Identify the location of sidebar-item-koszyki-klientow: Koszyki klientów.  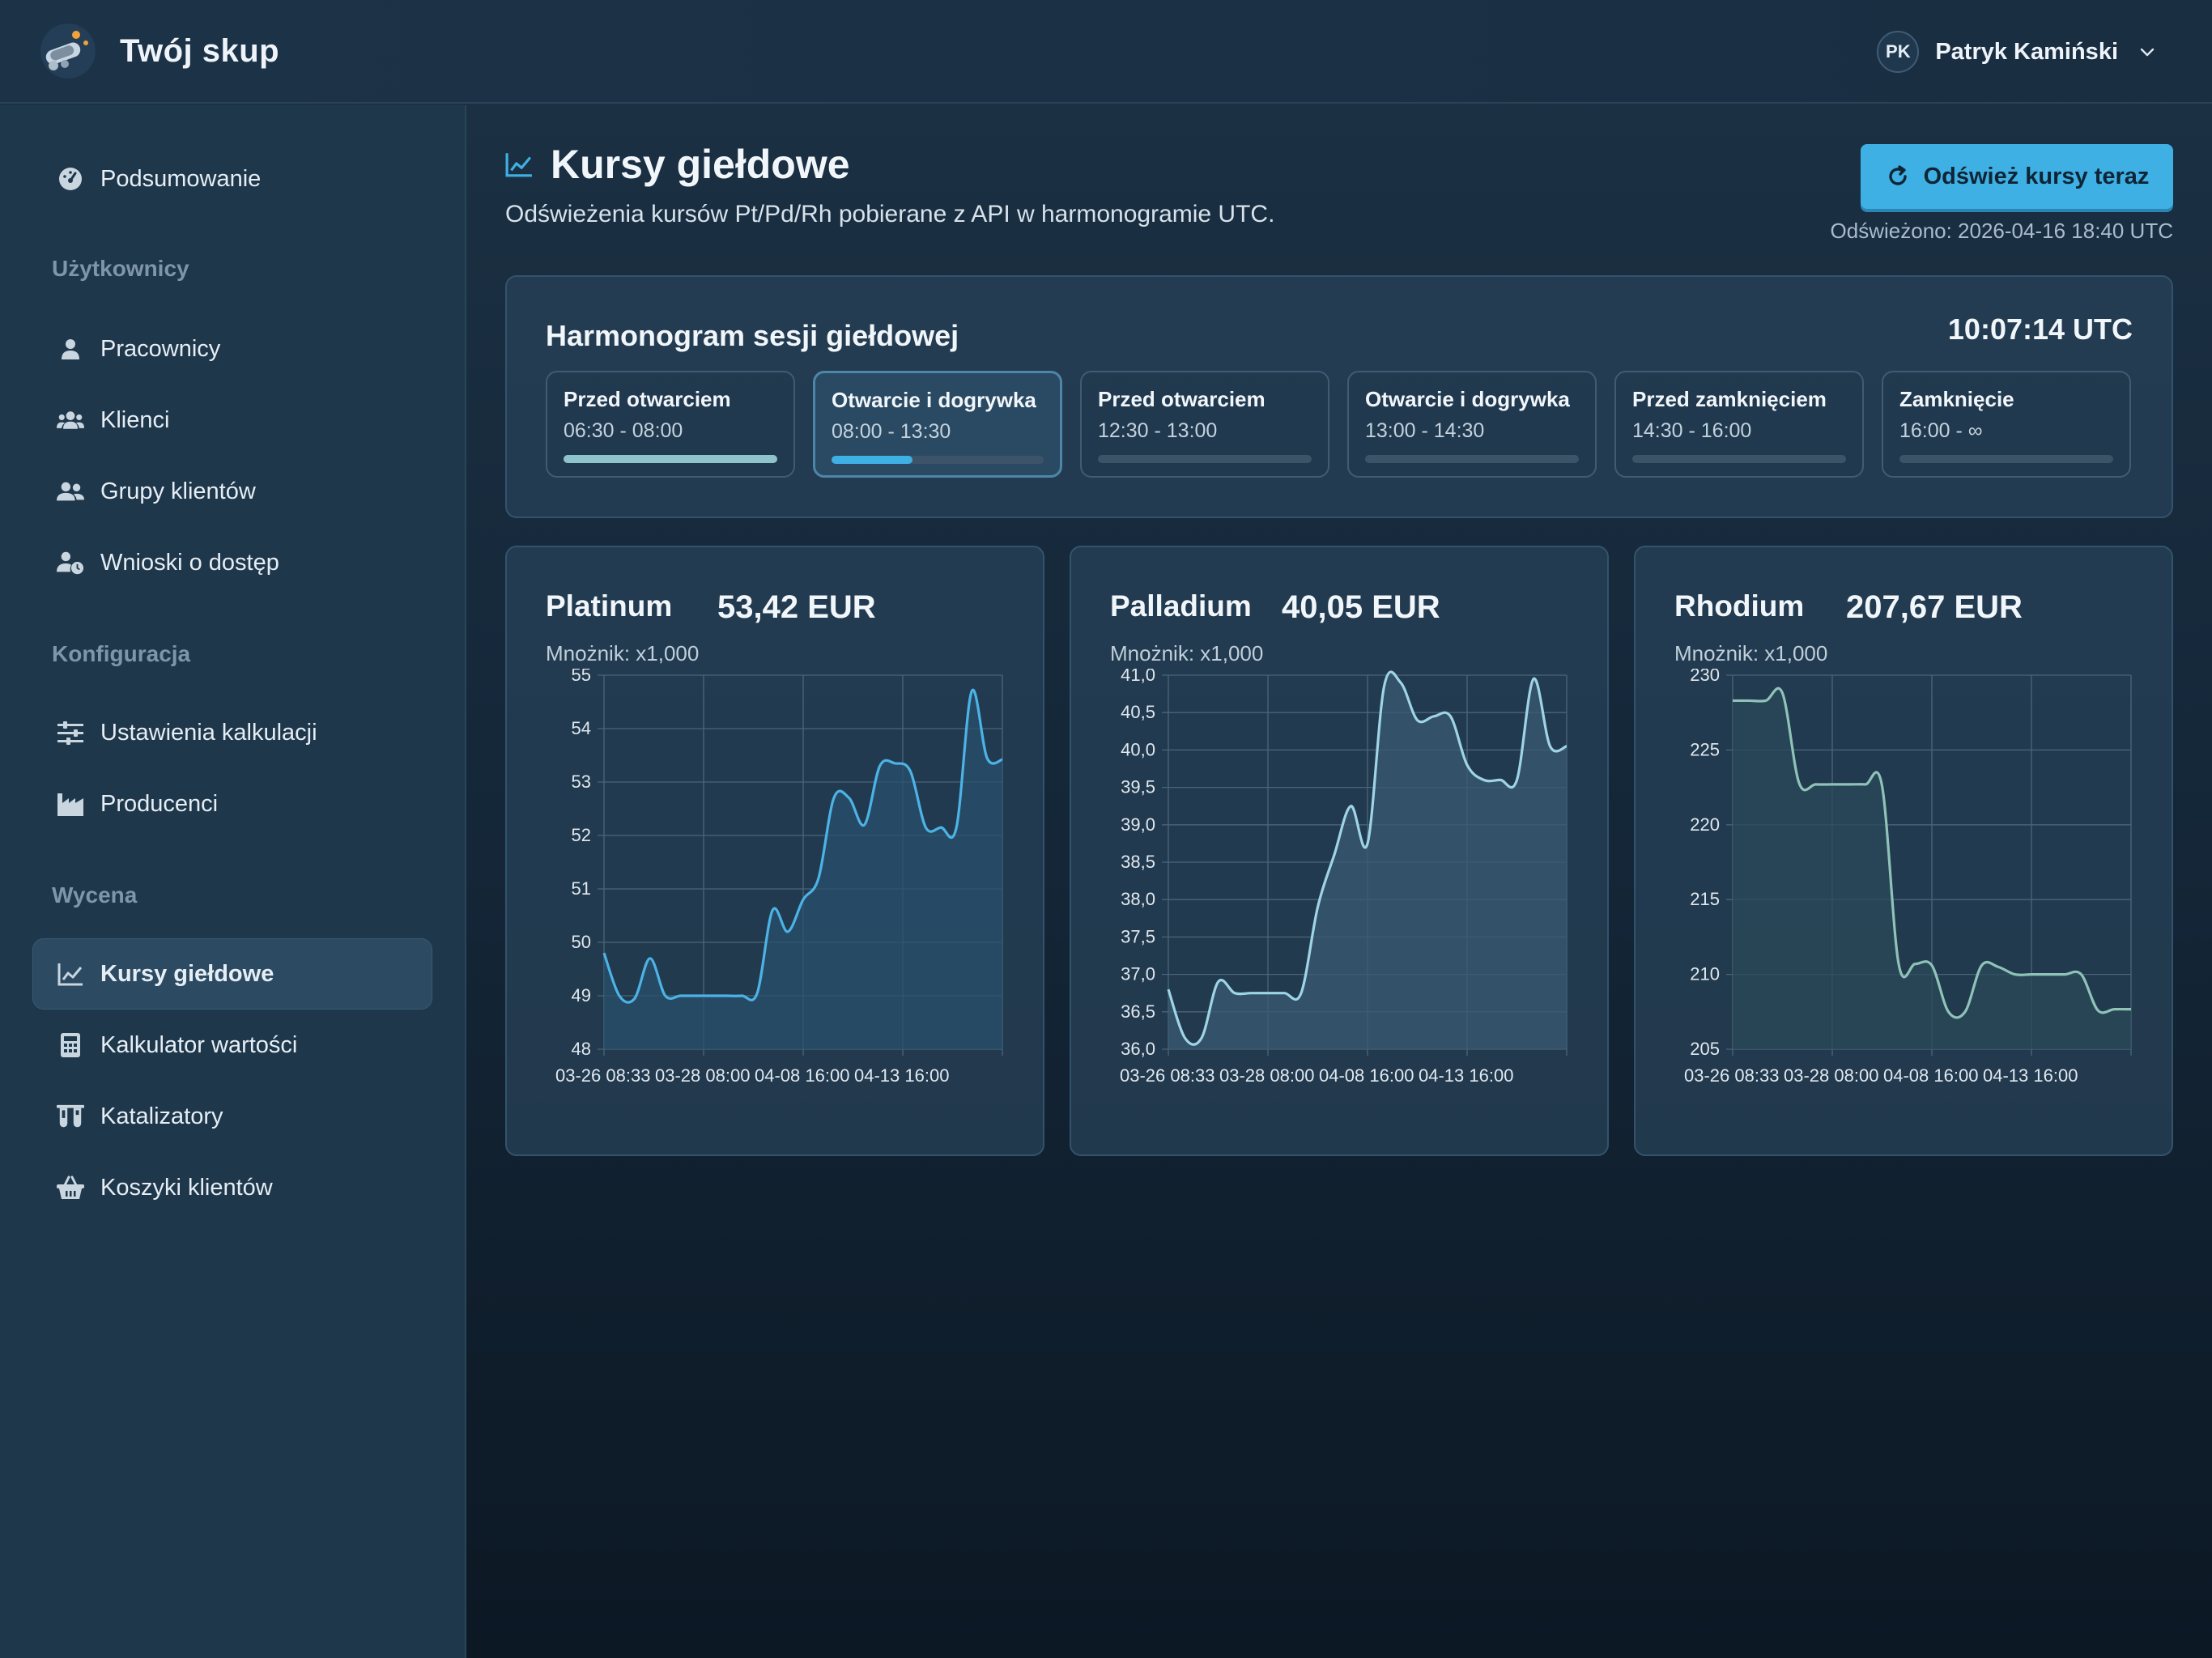
(232, 1187).